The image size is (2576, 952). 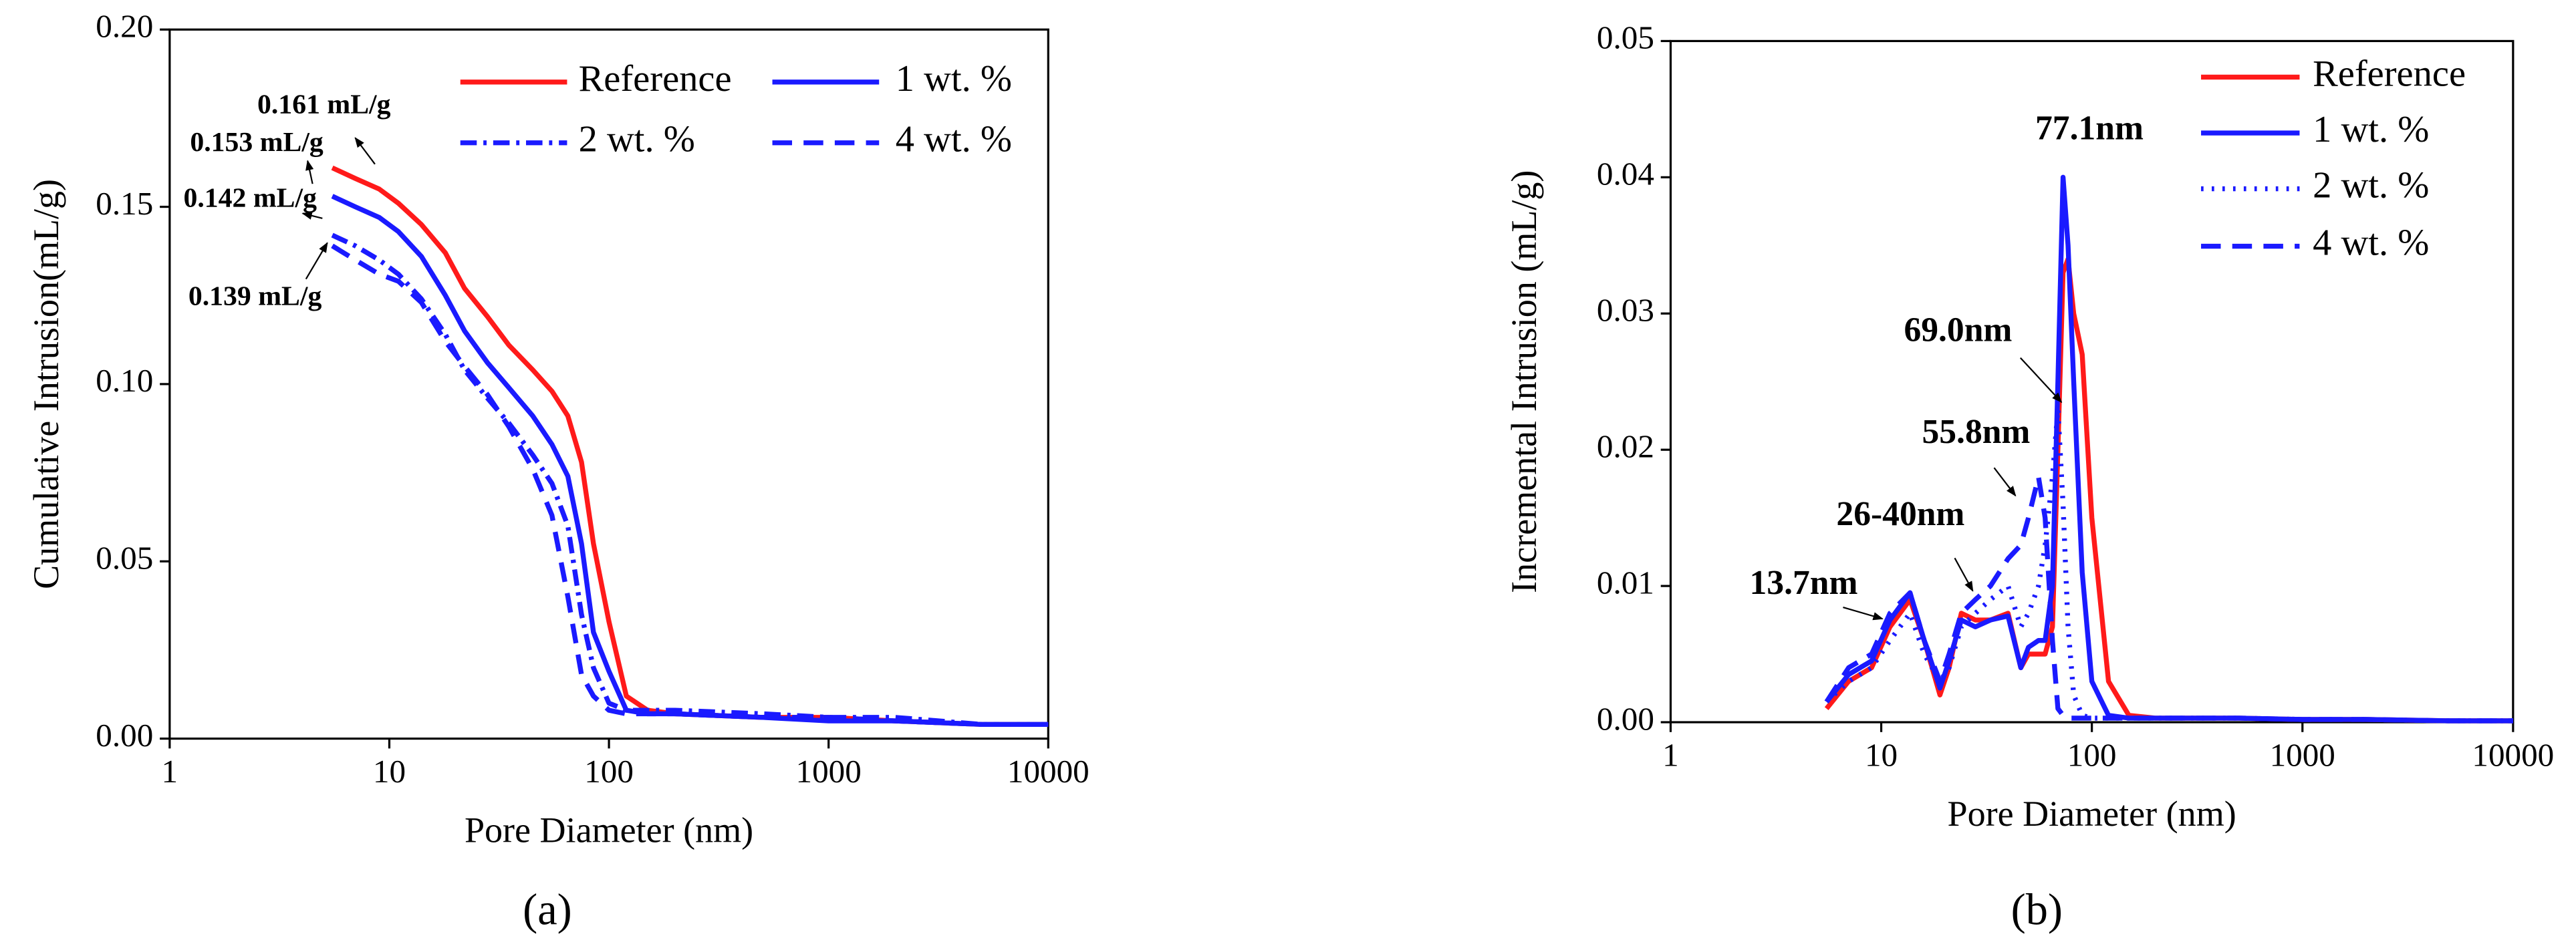 I want to click on annotation: 0.142 mL/g, so click(x=250, y=197).